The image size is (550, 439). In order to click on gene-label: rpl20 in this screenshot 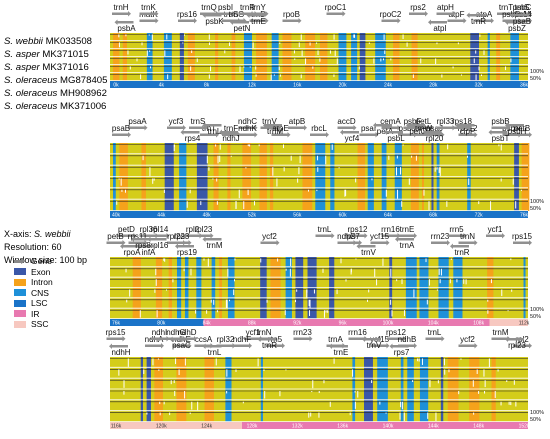, I will do `click(435, 138)`.